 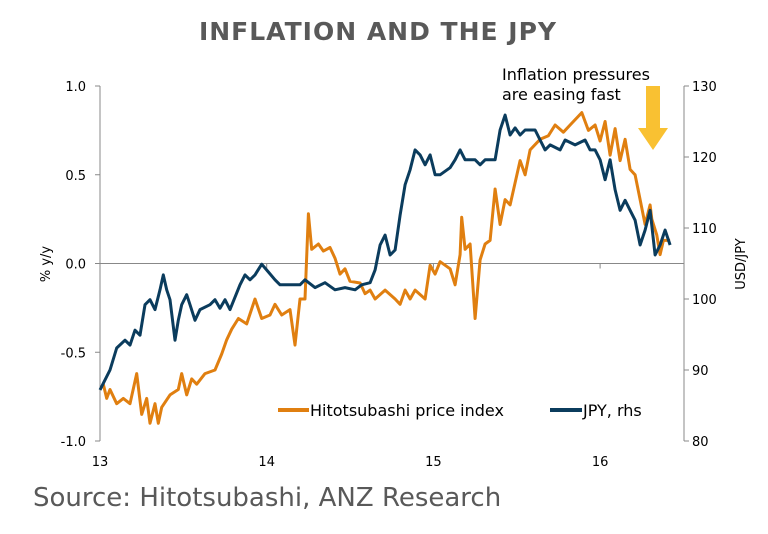 I want to click on source-note: Source: Hitotsubashi, ANZ Research, so click(x=267, y=498).